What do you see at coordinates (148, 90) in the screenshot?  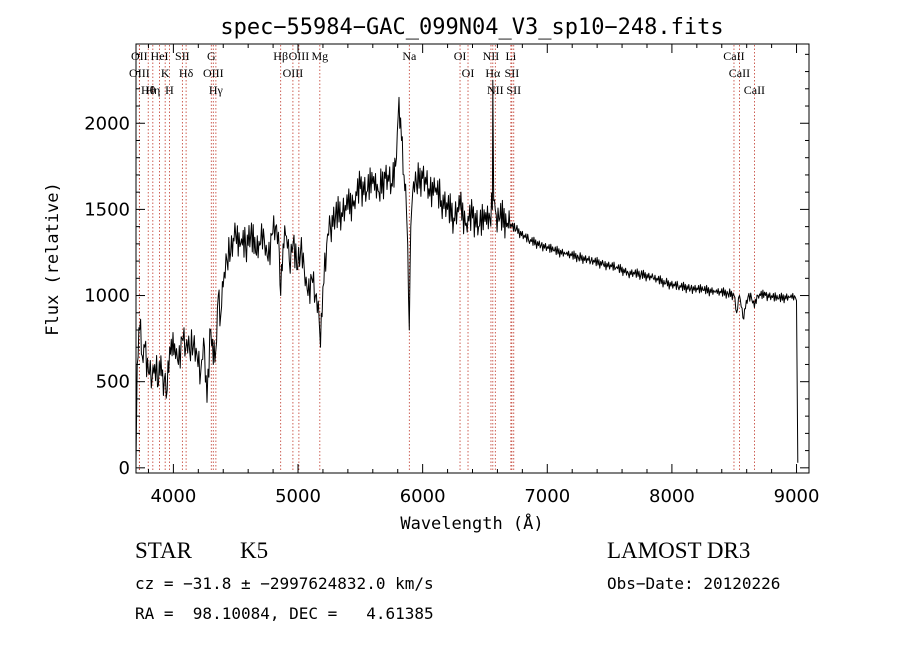 I see `line-marker-label: Hθ` at bounding box center [148, 90].